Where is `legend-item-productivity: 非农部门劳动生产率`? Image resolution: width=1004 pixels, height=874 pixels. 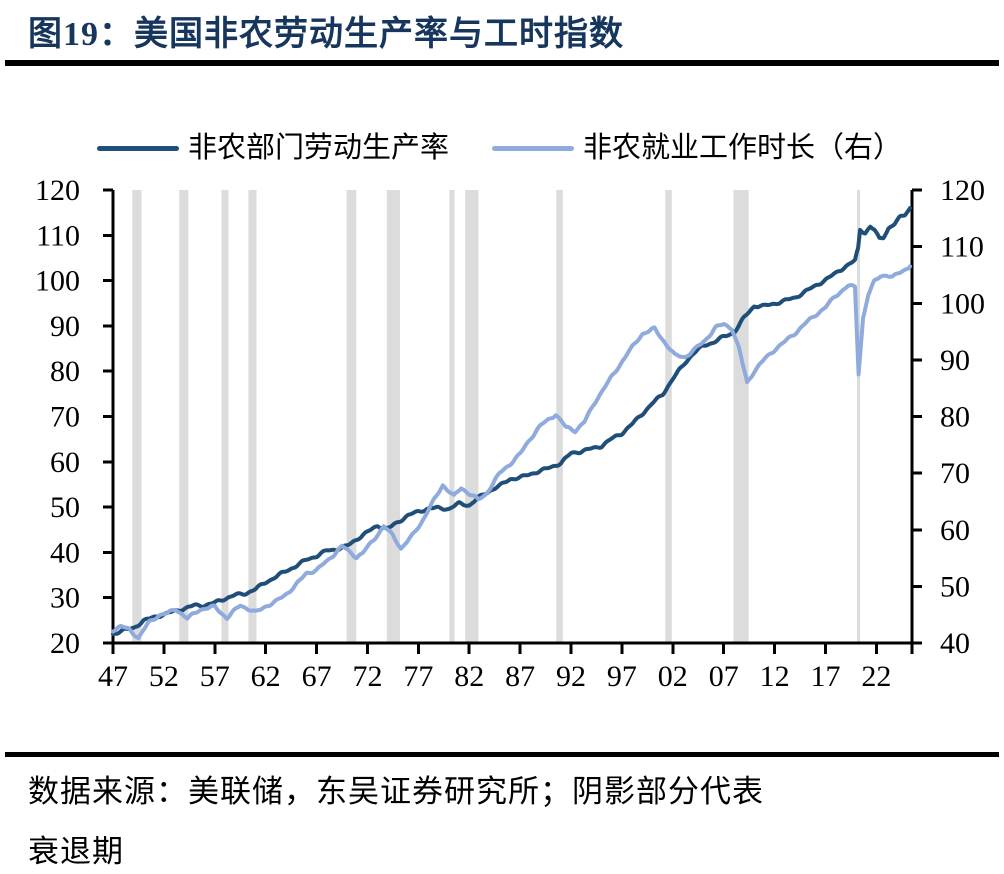 legend-item-productivity: 非农部门劳动生产率 is located at coordinates (273, 148).